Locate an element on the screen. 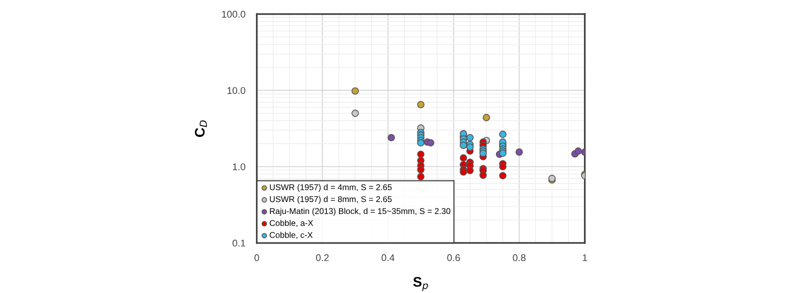 The height and width of the screenshot is (293, 800). legend-label: Cobble, a-X is located at coordinates (292, 223).